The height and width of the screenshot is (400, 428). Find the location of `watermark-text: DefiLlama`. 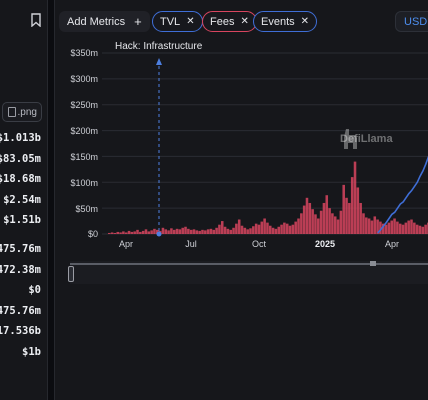

watermark-text: DefiLlama is located at coordinates (366, 139).